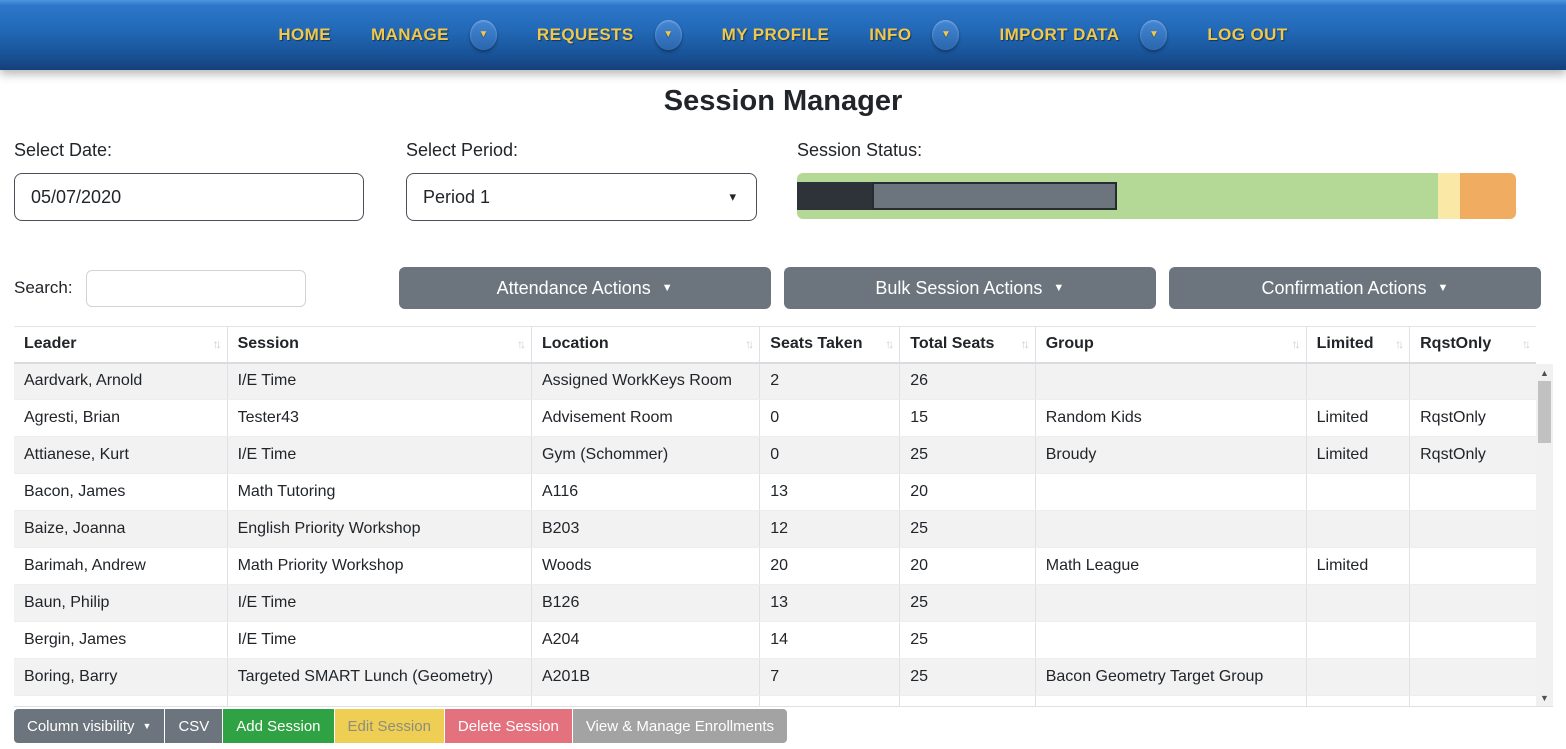 Image resolution: width=1566 pixels, height=749 pixels. What do you see at coordinates (121, 640) in the screenshot?
I see `table-cell: Bergin, James` at bounding box center [121, 640].